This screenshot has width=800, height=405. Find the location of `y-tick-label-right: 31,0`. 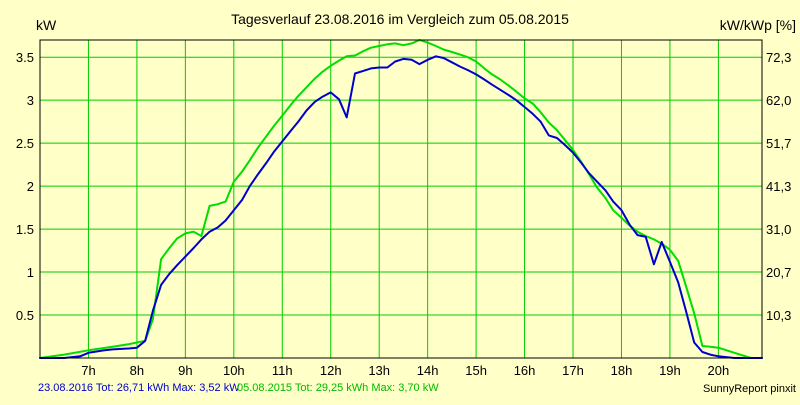

y-tick-label-right: 31,0 is located at coordinates (778, 229).